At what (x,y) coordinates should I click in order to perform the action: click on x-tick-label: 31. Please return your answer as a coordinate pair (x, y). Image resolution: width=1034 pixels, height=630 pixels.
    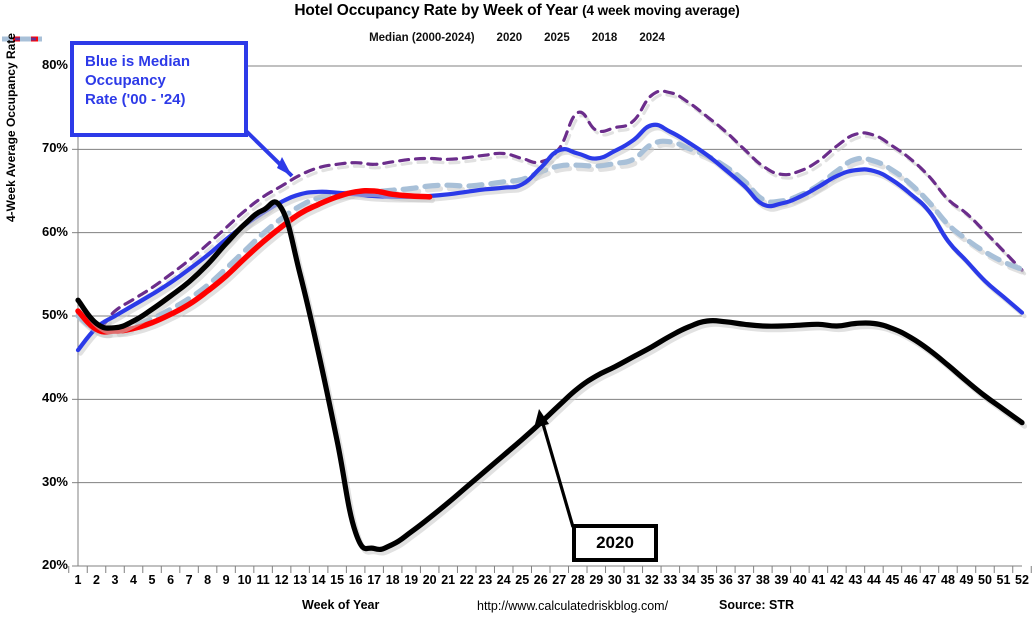
    Looking at the image, I should click on (633, 580).